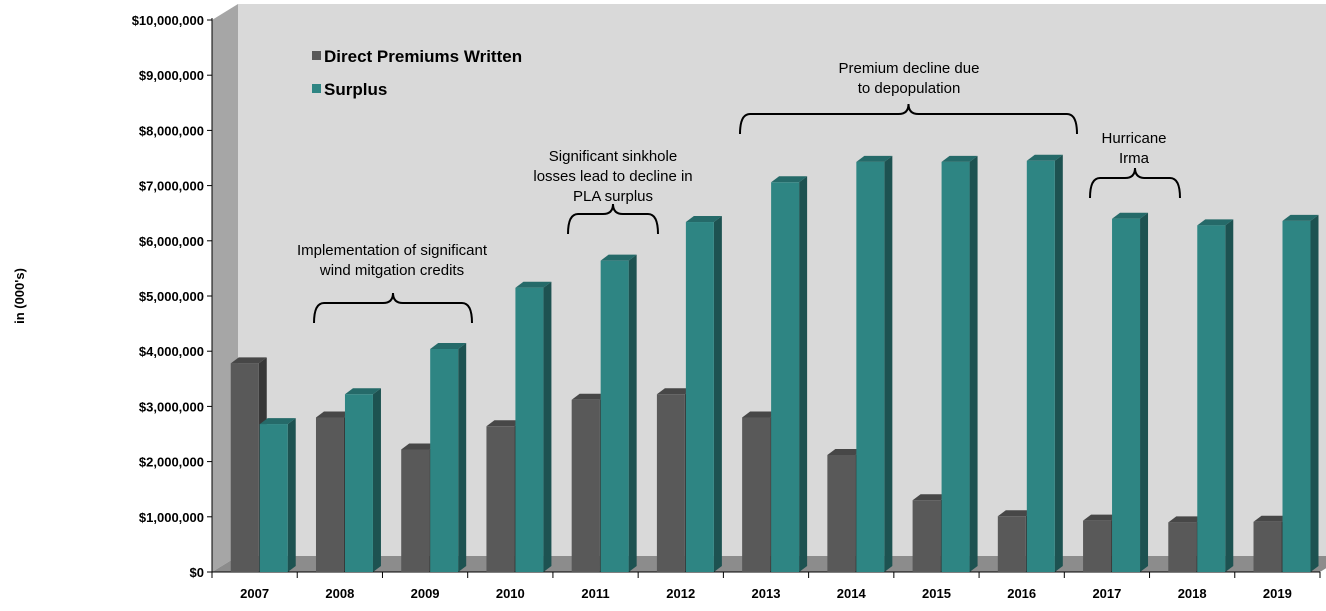 The width and height of the screenshot is (1326, 611). I want to click on annotation-text: Implementation of significant, so click(392, 250).